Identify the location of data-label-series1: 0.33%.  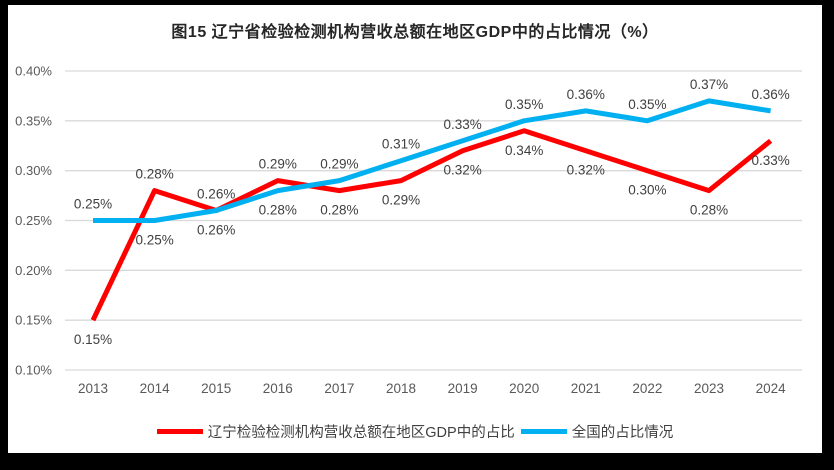
(462, 124).